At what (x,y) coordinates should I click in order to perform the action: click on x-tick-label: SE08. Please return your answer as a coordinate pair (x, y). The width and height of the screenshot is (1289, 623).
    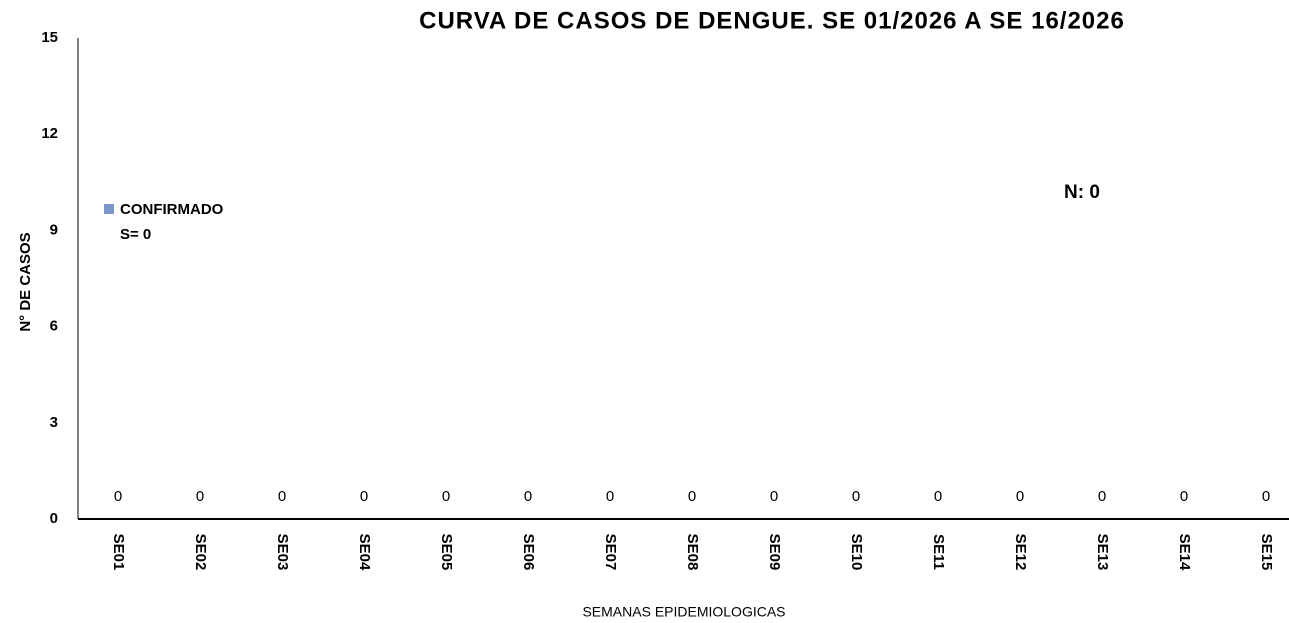
    Looking at the image, I should click on (692, 552).